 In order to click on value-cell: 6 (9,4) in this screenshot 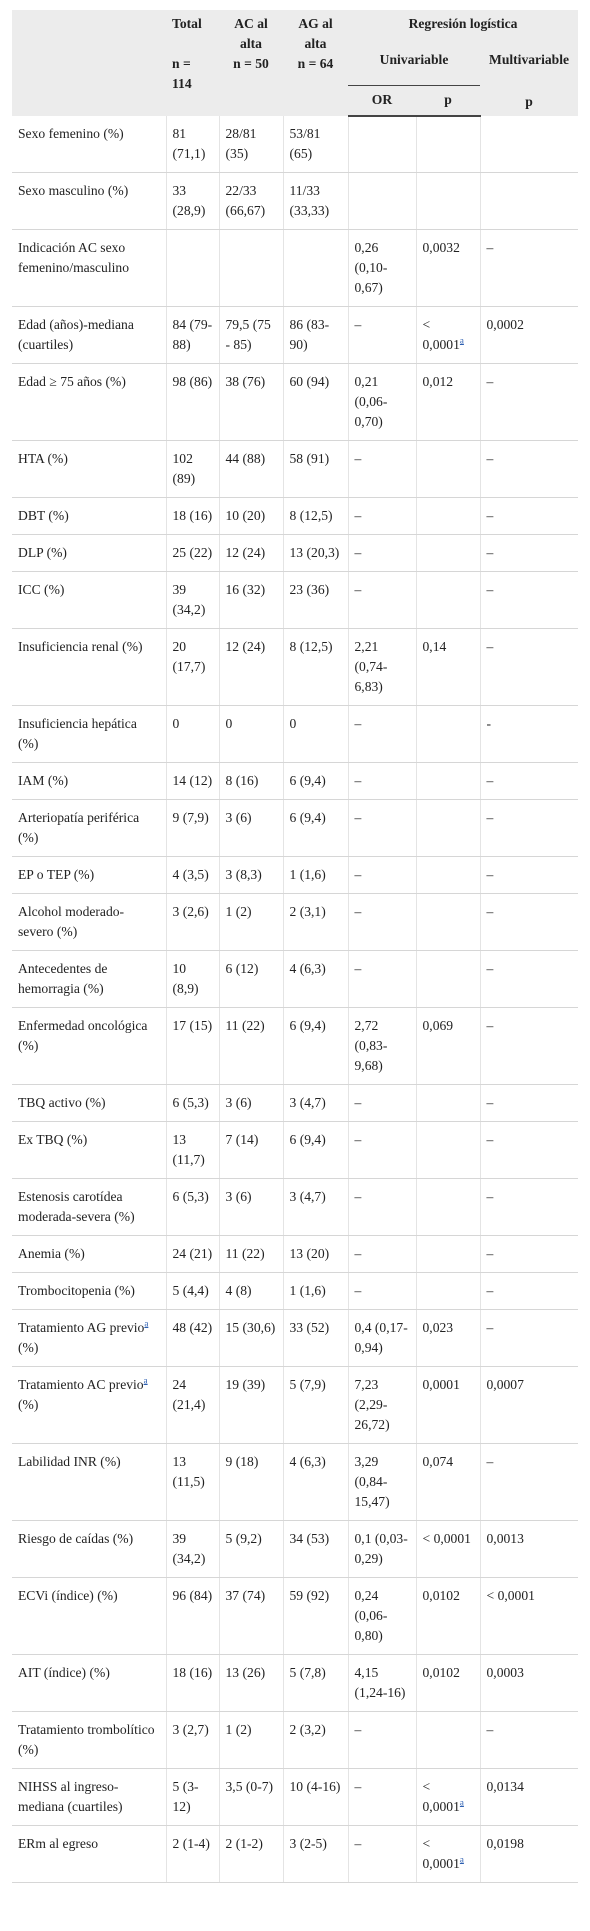, I will do `click(316, 1046)`.